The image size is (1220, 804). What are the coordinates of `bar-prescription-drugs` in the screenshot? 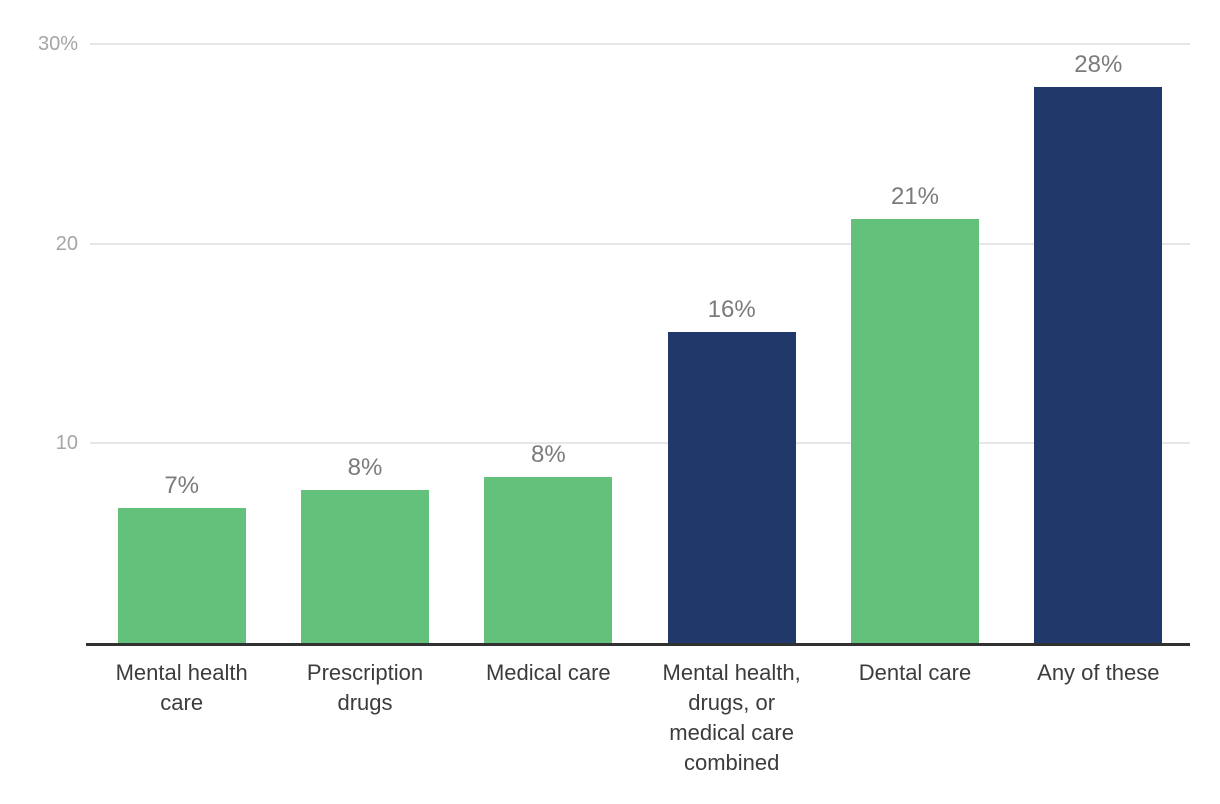 It's located at (364, 566).